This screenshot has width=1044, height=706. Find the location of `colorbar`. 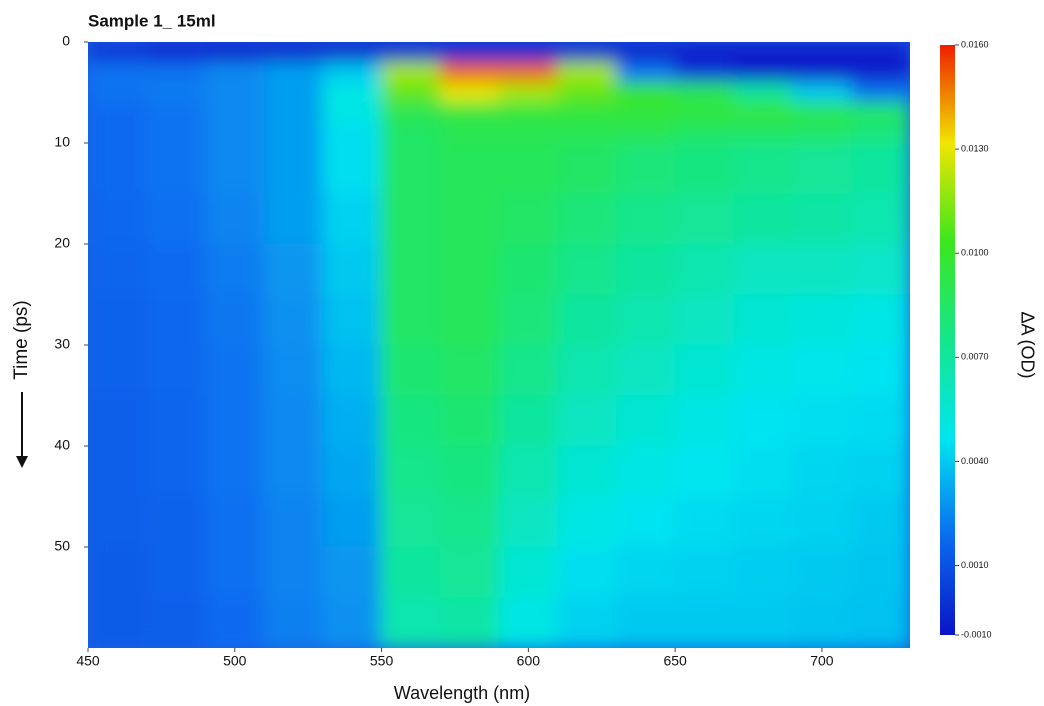

colorbar is located at coordinates (947, 340).